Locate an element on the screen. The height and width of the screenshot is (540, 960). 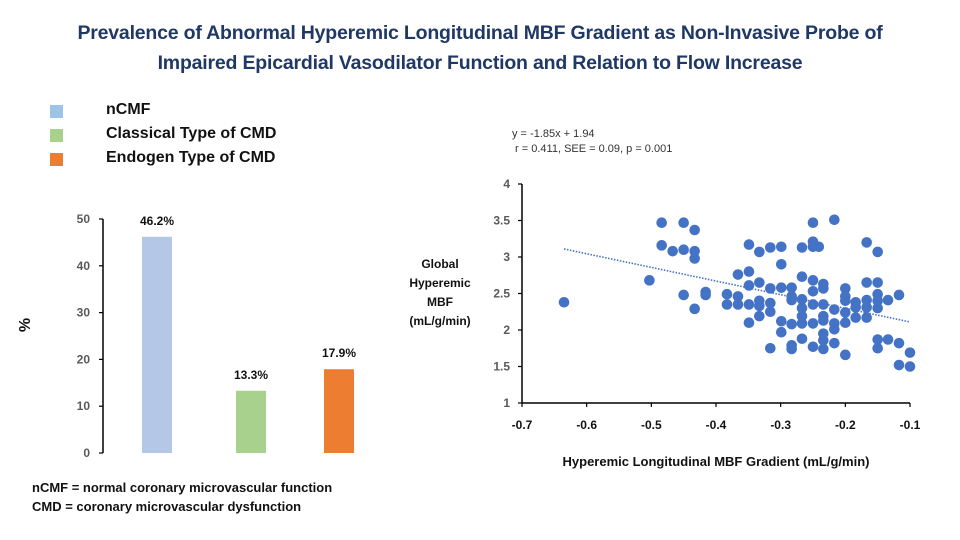
scatter-y-label-line: Hyperemic is located at coordinates (440, 283).